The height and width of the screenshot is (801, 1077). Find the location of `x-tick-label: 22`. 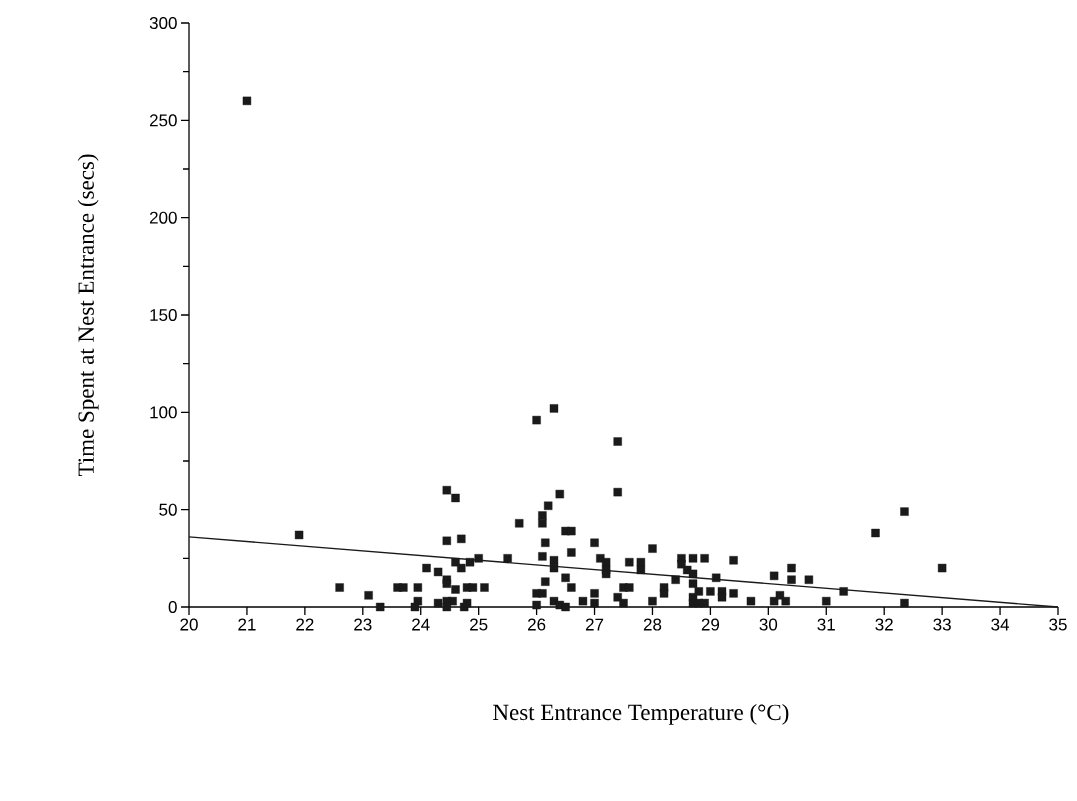

x-tick-label: 22 is located at coordinates (305, 624).